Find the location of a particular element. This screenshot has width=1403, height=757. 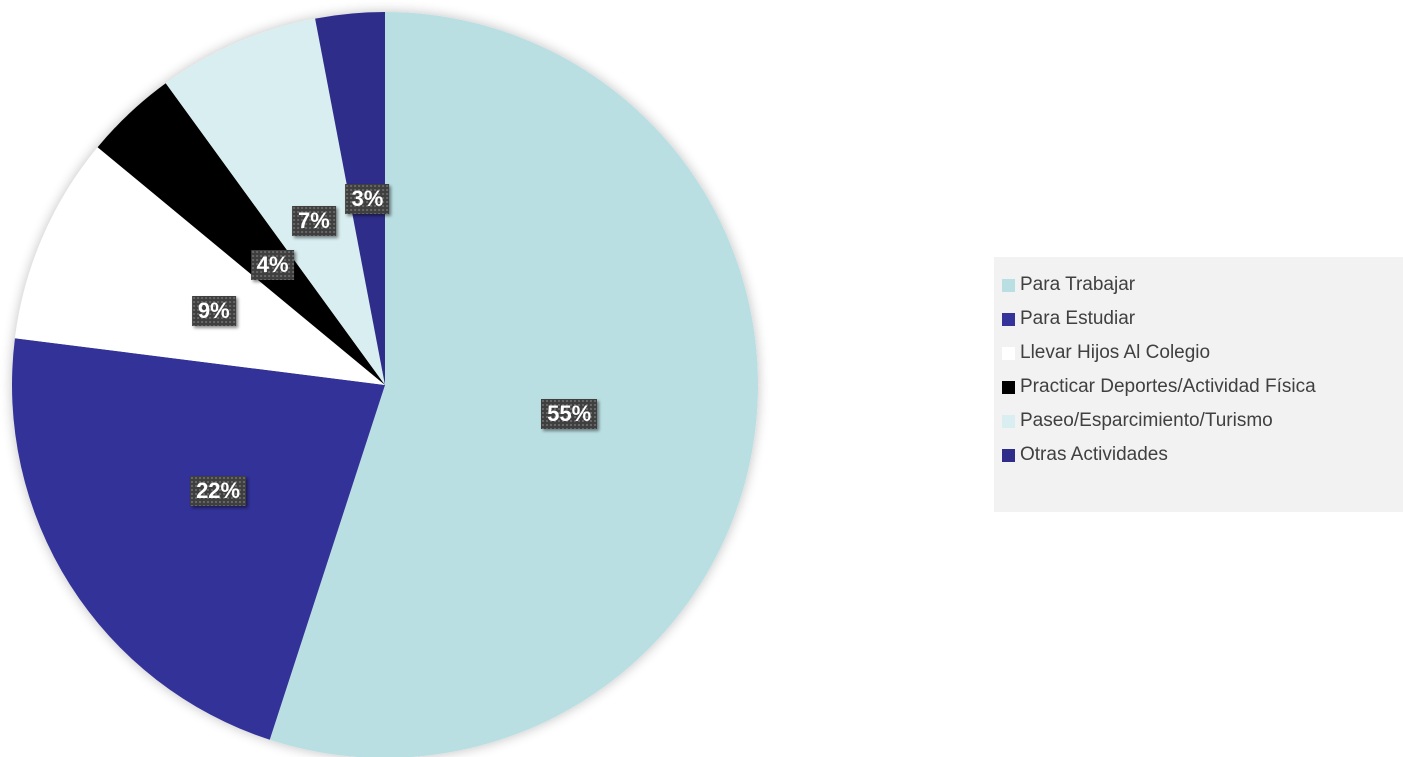

legend-item-llevar-hijos: Llevar Hijos Al Colegio is located at coordinates (1198, 353).